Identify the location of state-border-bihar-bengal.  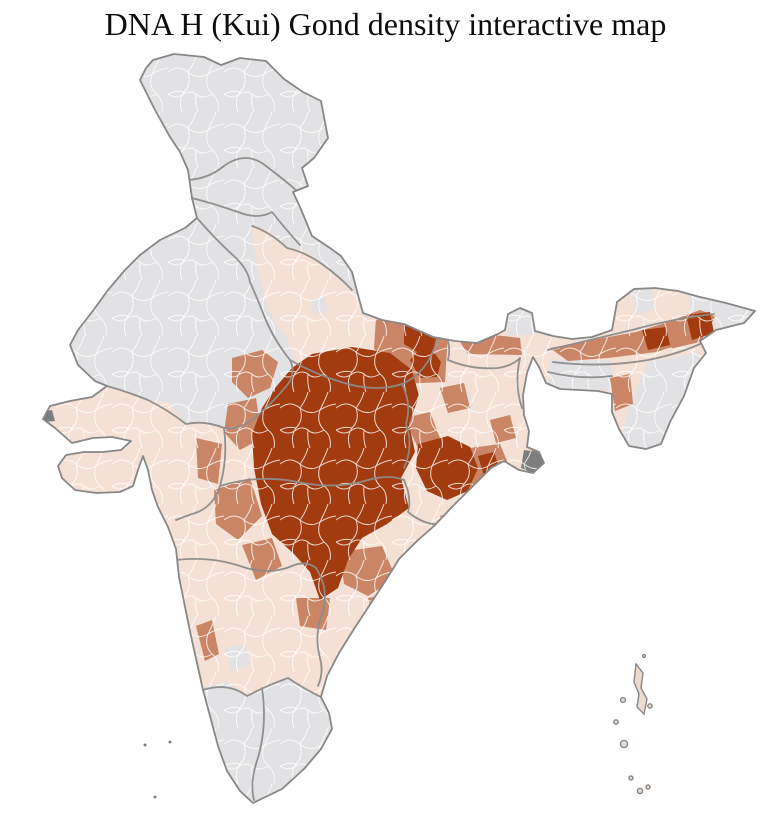
(482, 369).